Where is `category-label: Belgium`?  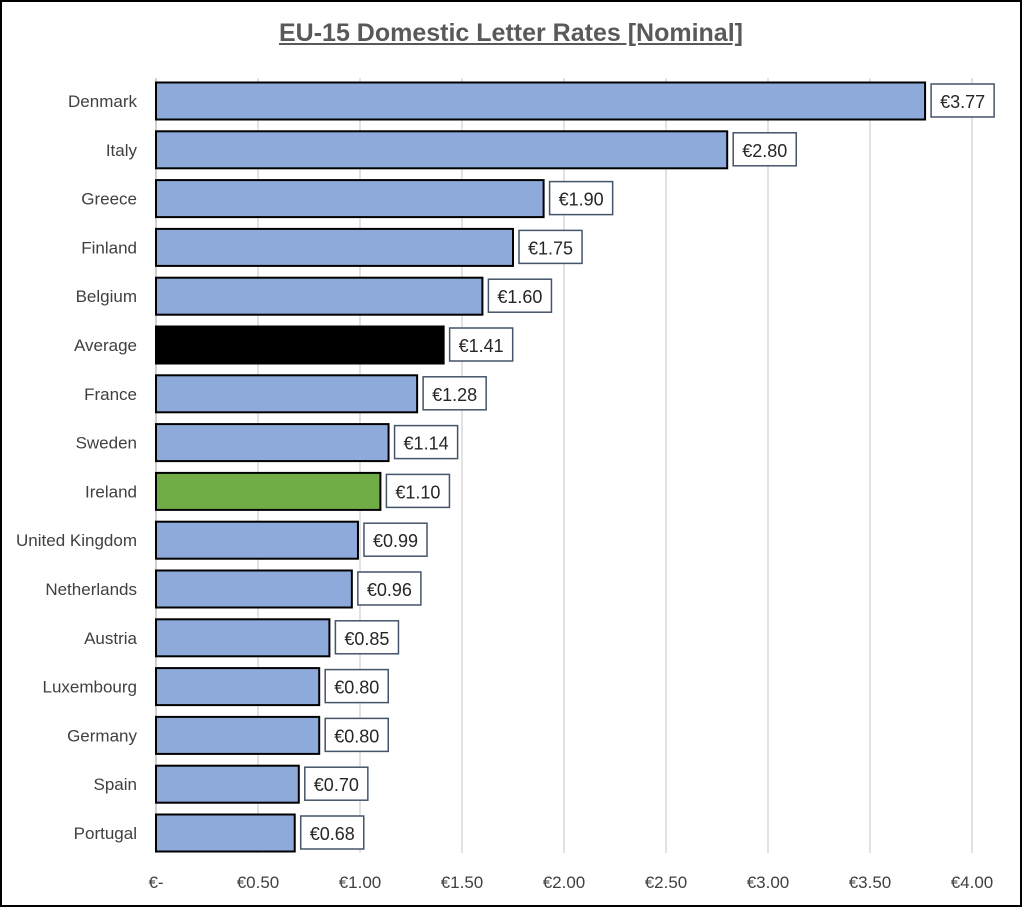 category-label: Belgium is located at coordinates (106, 296).